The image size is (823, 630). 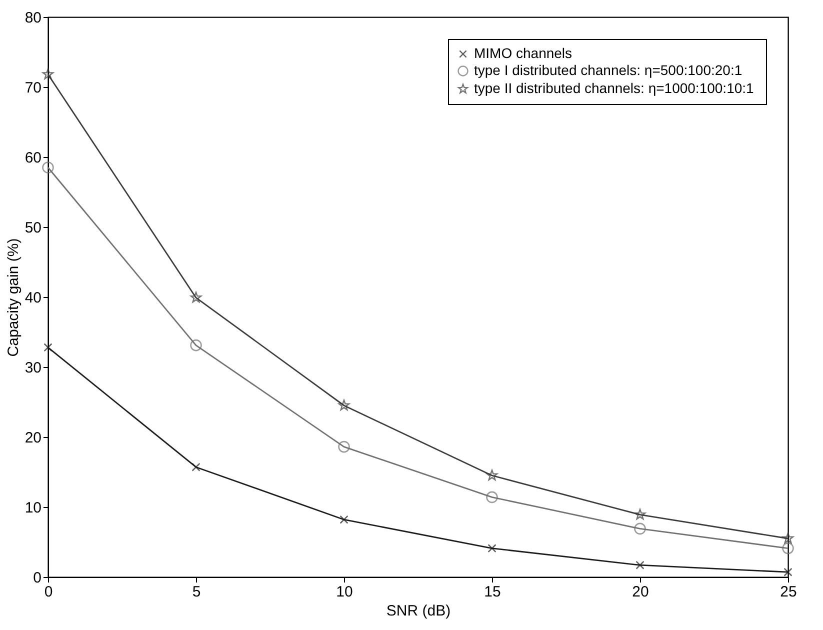 I want to click on y-tick-label: 10, so click(x=33, y=508).